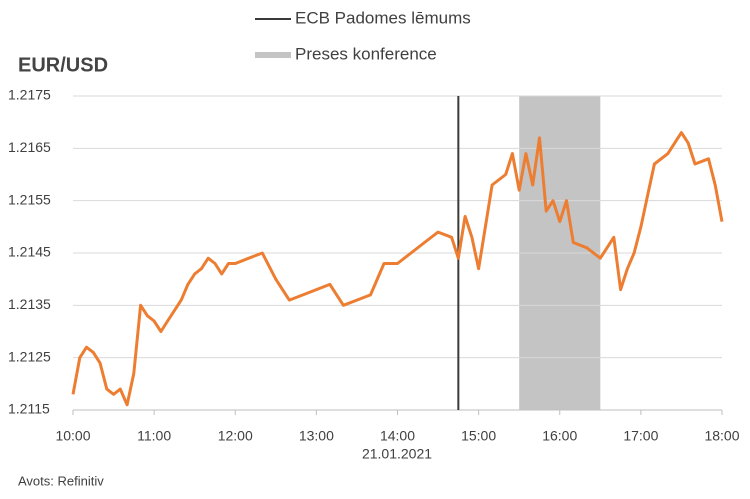 This screenshot has height=499, width=750. Describe the element at coordinates (29, 304) in the screenshot. I see `y-tick-label: 1.2135` at that location.